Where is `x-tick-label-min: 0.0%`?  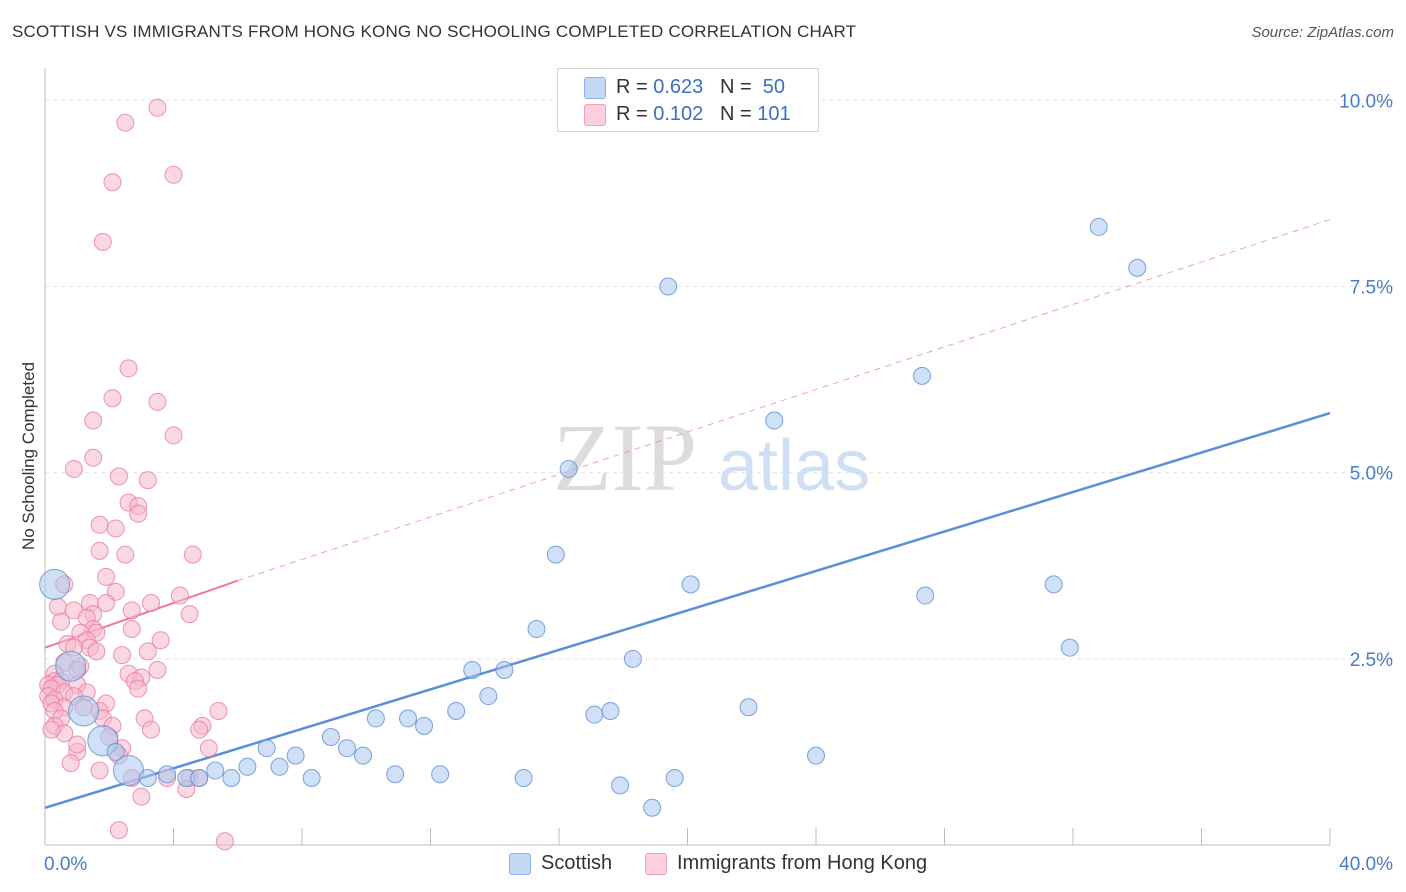 x-tick-label-min: 0.0% is located at coordinates (65, 864).